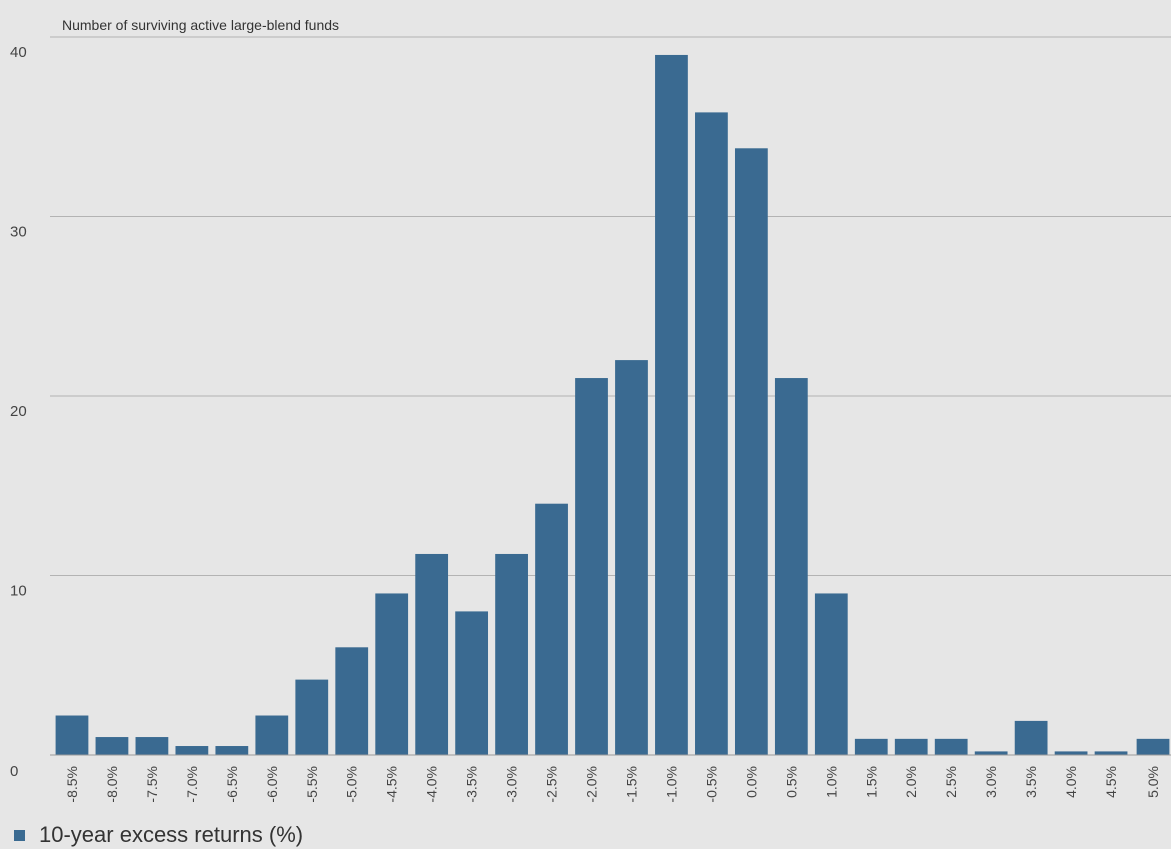 This screenshot has width=1171, height=849. What do you see at coordinates (18, 591) in the screenshot?
I see `y-tick-label: 10` at bounding box center [18, 591].